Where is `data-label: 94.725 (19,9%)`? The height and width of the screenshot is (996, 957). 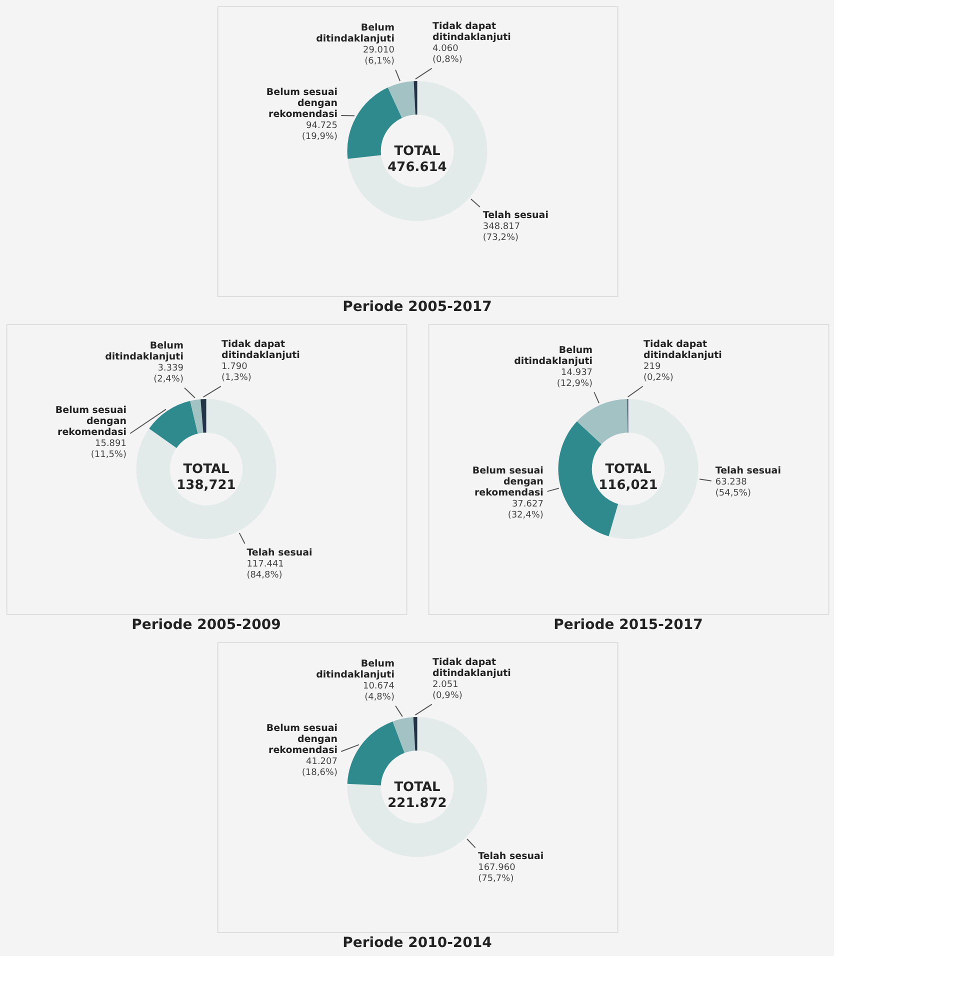 data-label: 94.725 (19,9%) is located at coordinates (320, 131).